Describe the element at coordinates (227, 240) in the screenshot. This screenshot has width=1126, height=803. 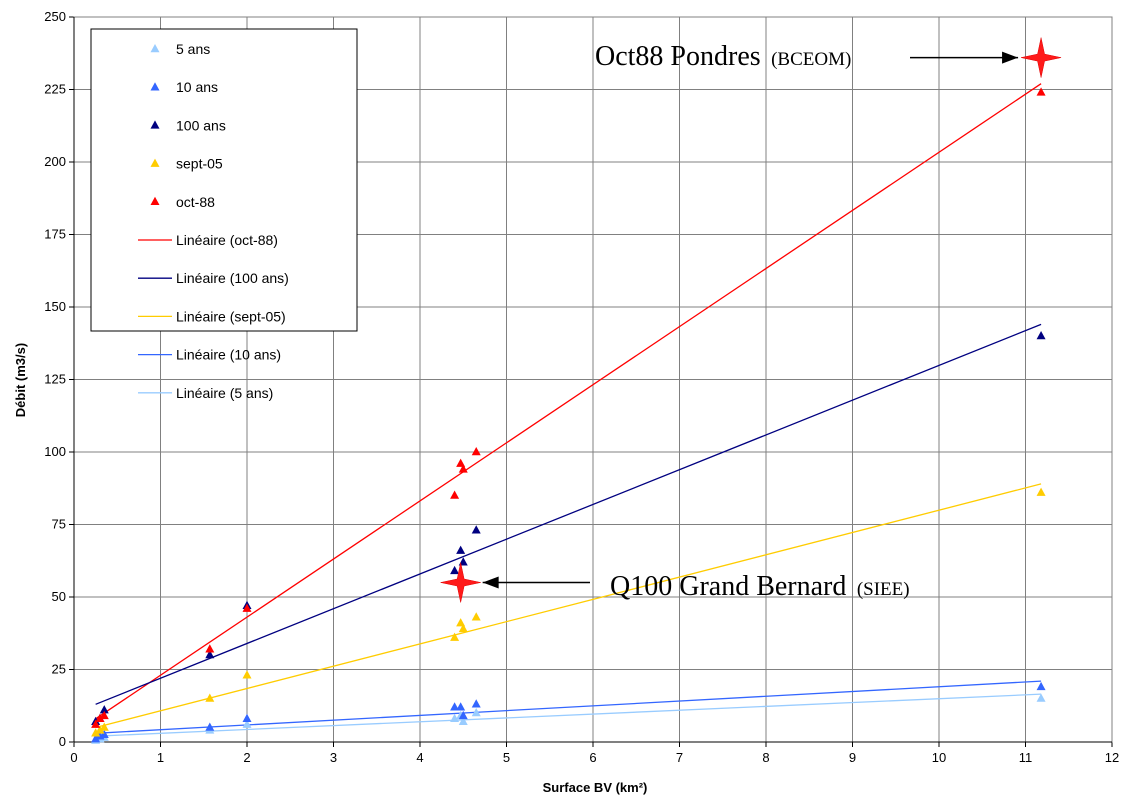
I see `legend-label: Linéaire (oct-88)` at that location.